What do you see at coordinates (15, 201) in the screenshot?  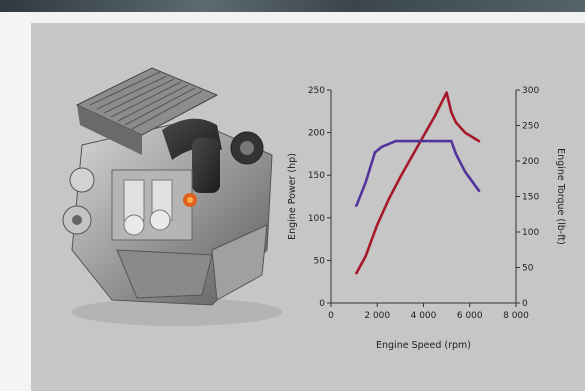 I see `page-left-margin` at bounding box center [15, 201].